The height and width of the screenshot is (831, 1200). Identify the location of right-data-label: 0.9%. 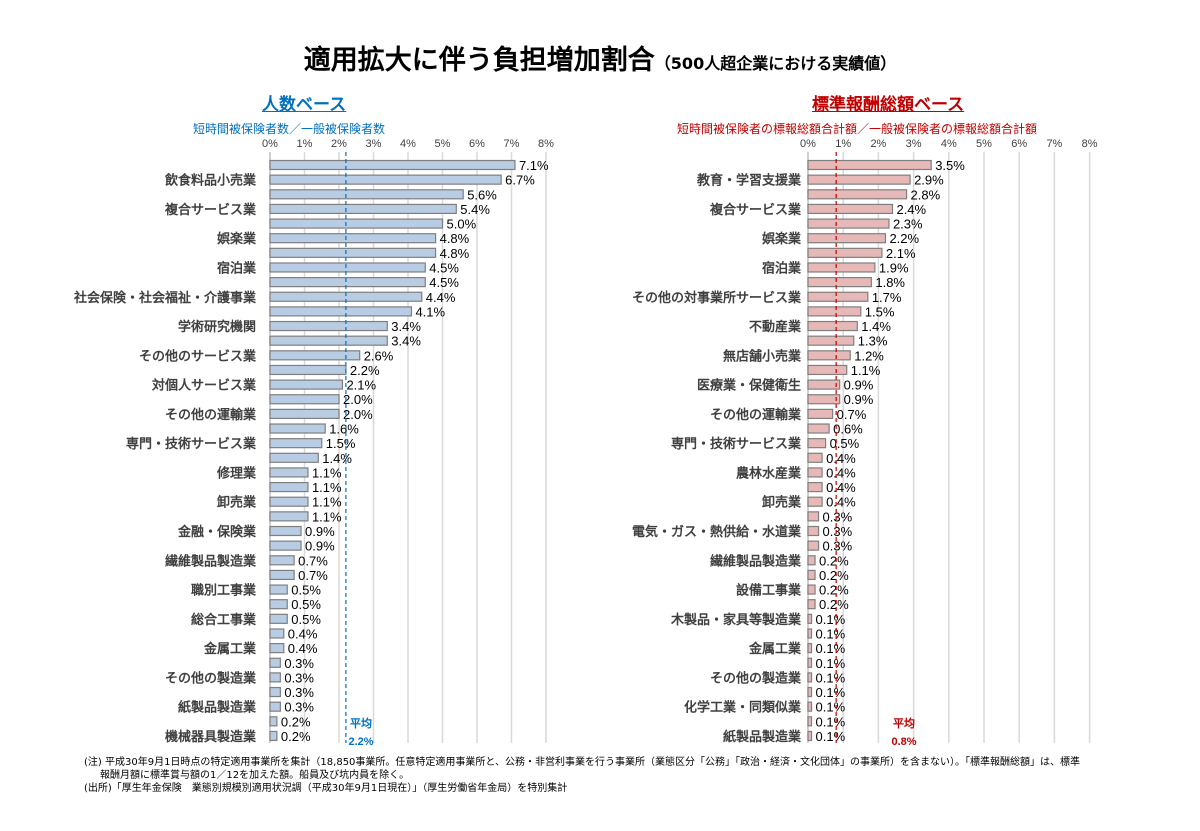
(859, 385).